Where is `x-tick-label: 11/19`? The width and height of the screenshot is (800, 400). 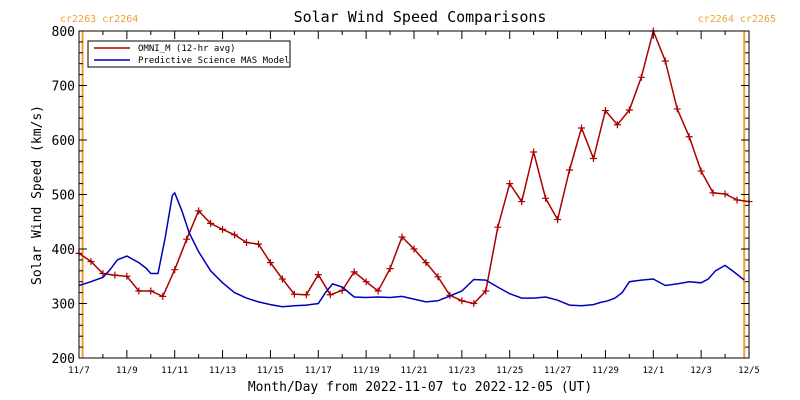 x-tick-label: 11/19 is located at coordinates (366, 371).